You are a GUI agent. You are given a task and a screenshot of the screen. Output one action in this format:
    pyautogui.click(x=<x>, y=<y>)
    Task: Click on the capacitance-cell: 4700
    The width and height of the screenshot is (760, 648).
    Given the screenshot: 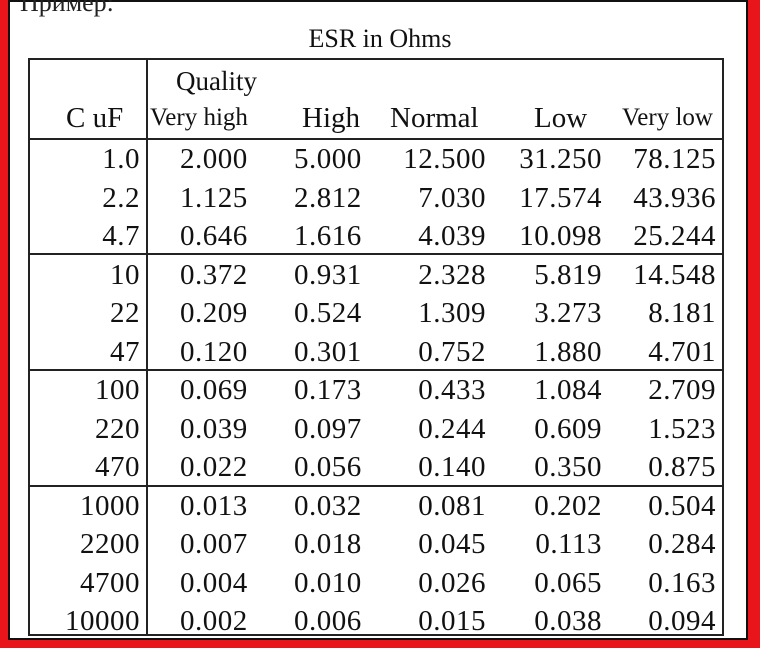 What is the action you would take?
    pyautogui.click(x=110, y=582)
    